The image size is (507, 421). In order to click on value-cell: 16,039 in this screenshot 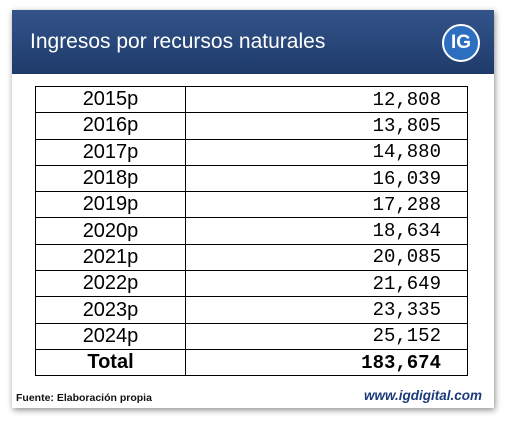, I will do `click(326, 178)`.